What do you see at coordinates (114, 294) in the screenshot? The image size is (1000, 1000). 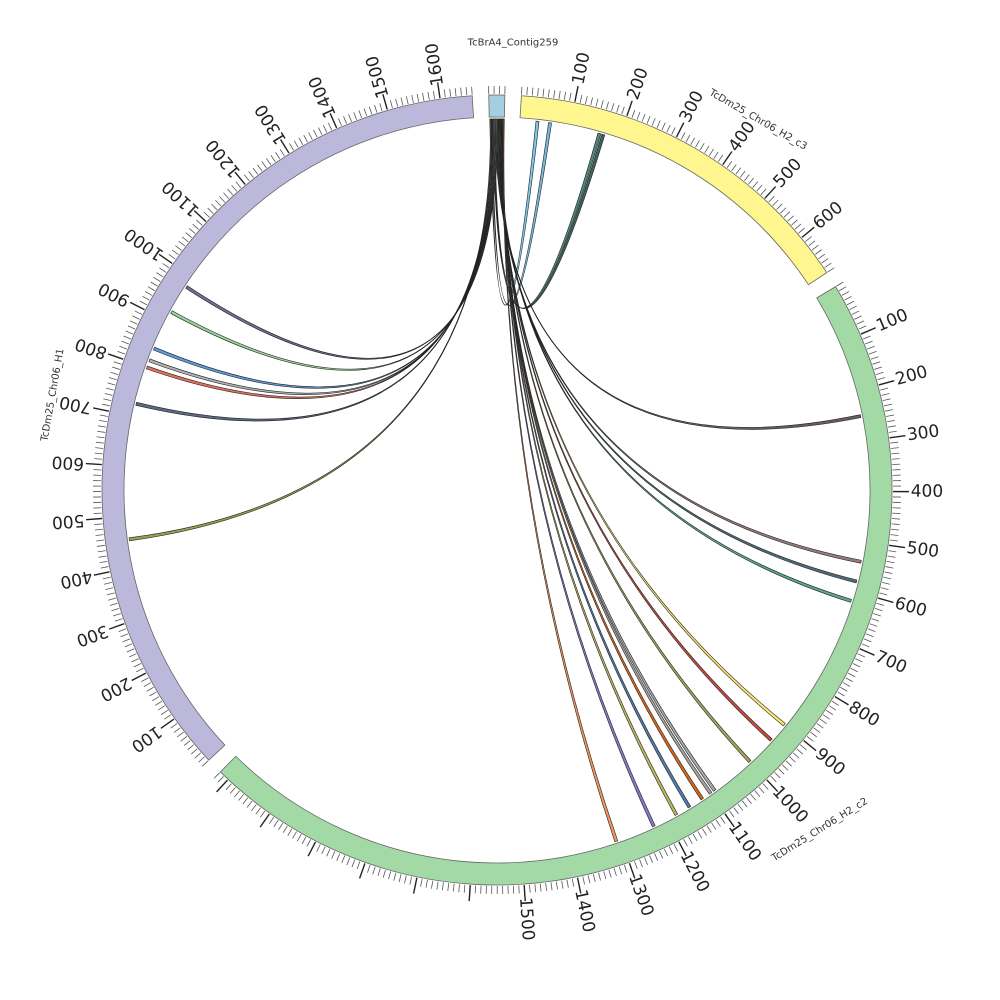 I see `tick-label: 900` at bounding box center [114, 294].